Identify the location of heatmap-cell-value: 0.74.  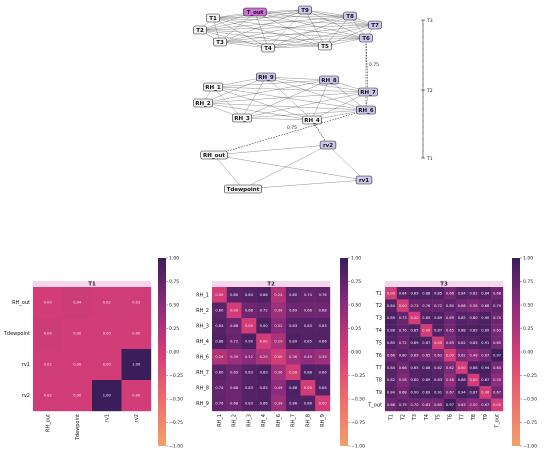
(308, 295).